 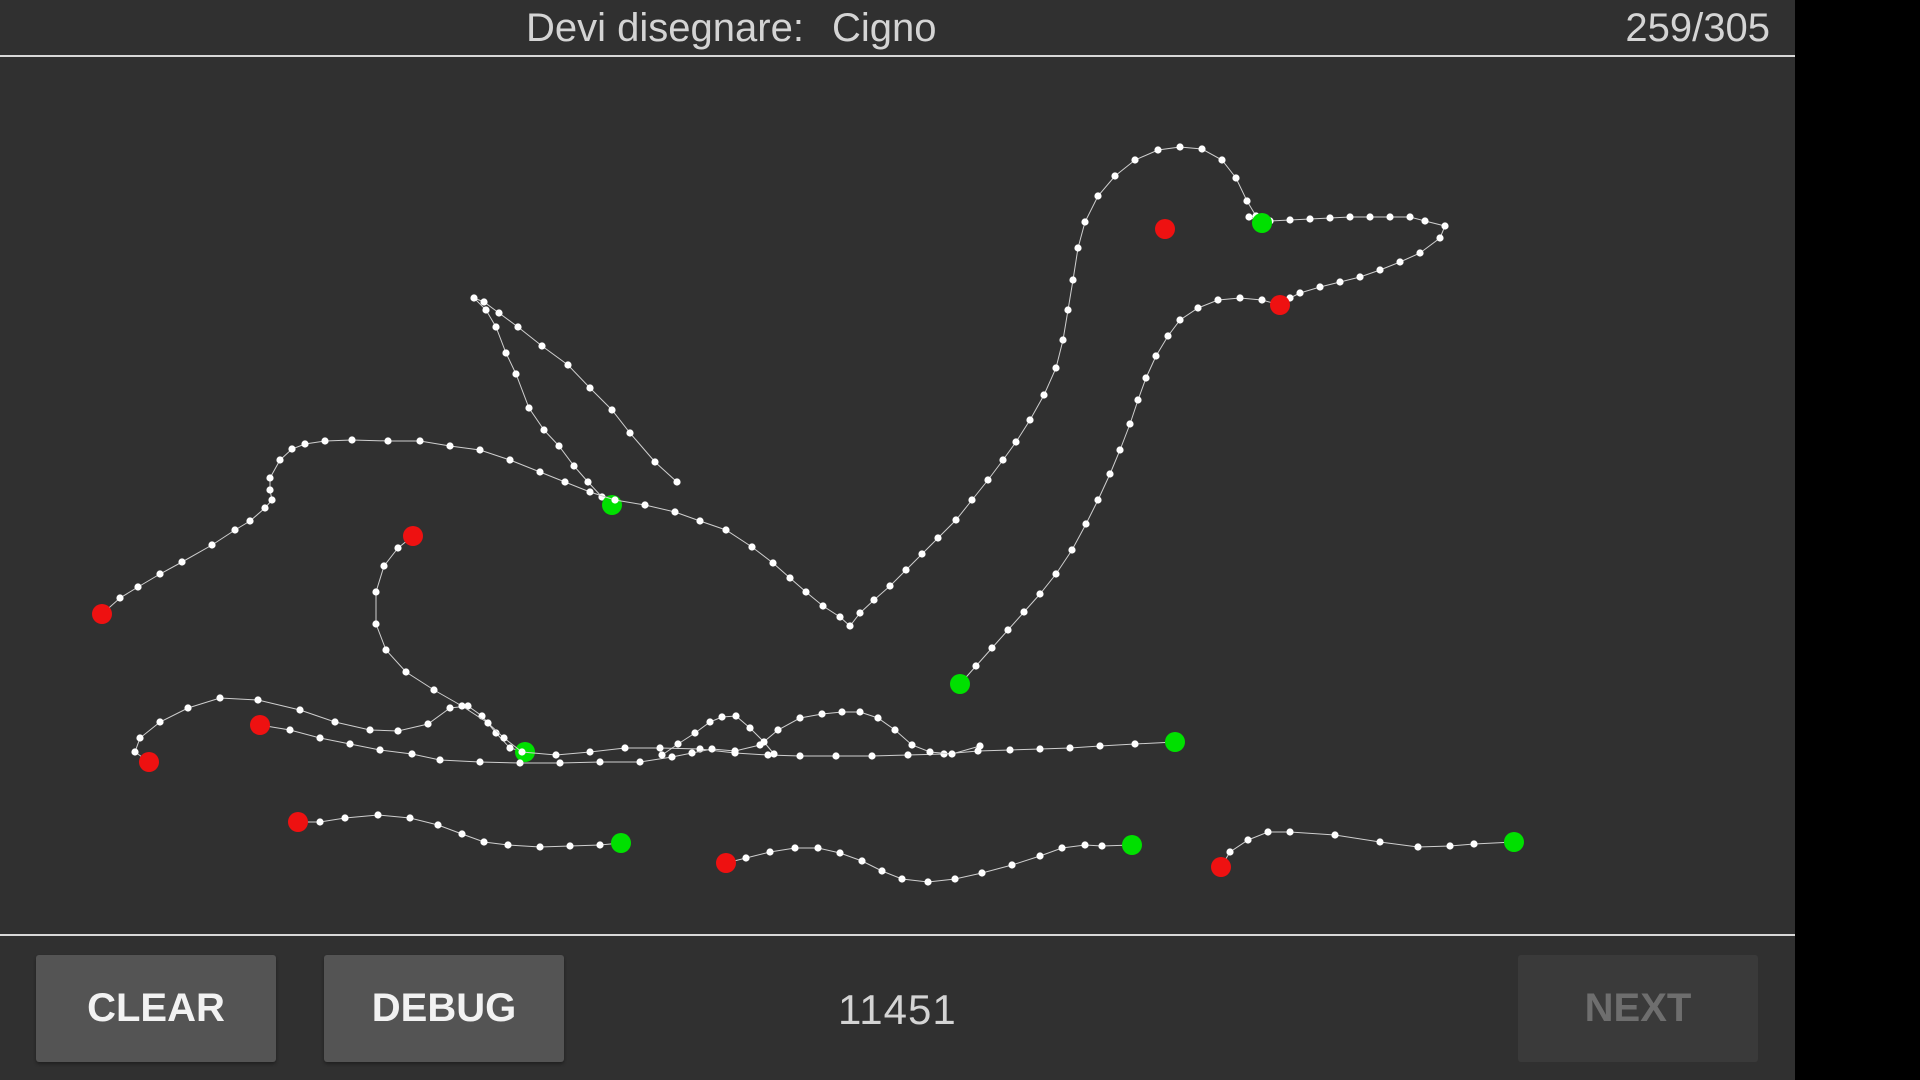 I want to click on next-button: NEXT, so click(x=1638, y=1008).